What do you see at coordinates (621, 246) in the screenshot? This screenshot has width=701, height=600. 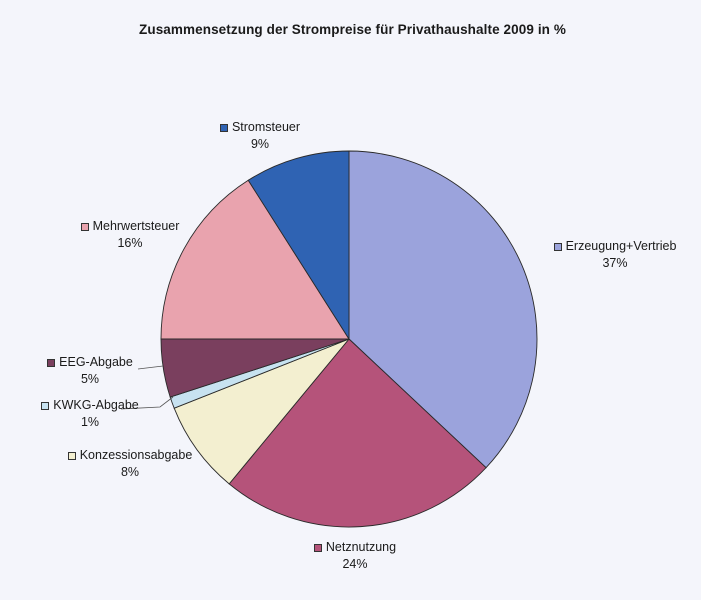 I see `slice-name: Erzeugung+Vertrieb` at bounding box center [621, 246].